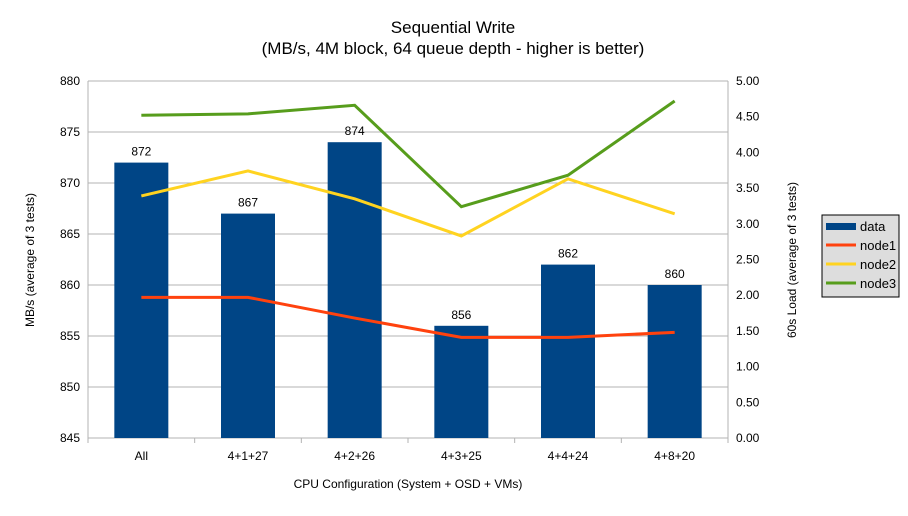  Describe the element at coordinates (248, 203) in the screenshot. I see `data-label: 867` at that location.